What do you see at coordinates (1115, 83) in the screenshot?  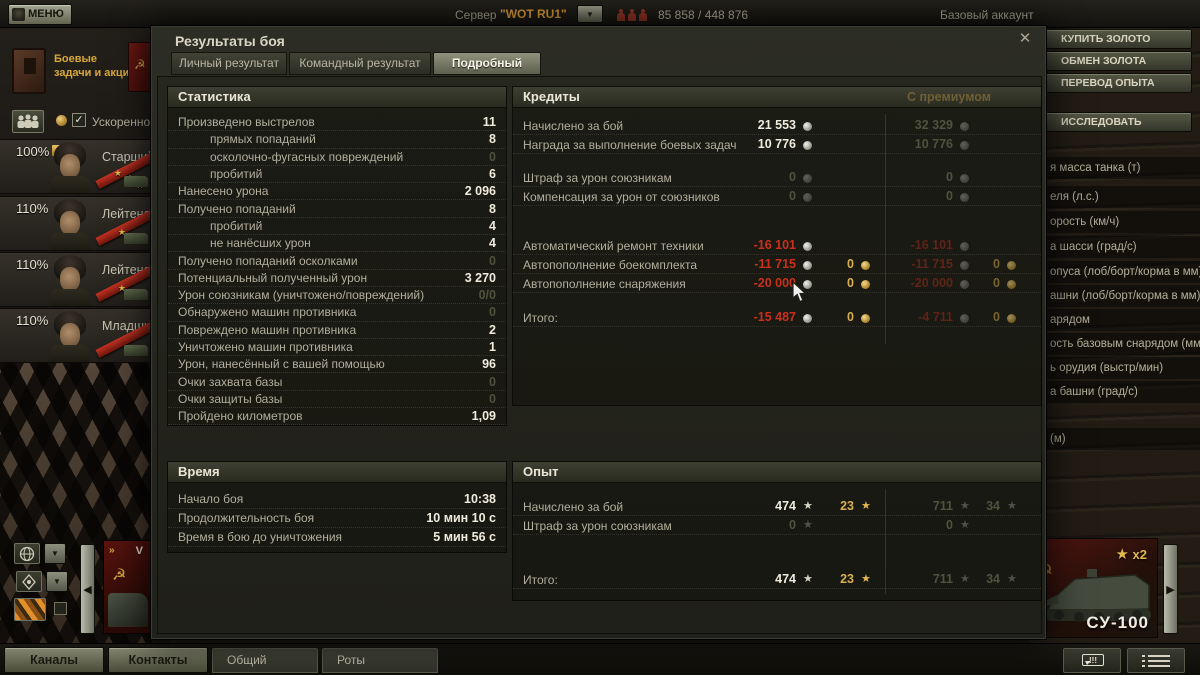 I see `convert-xp-button: ПЕРЕВОД ОПЫТА` at bounding box center [1115, 83].